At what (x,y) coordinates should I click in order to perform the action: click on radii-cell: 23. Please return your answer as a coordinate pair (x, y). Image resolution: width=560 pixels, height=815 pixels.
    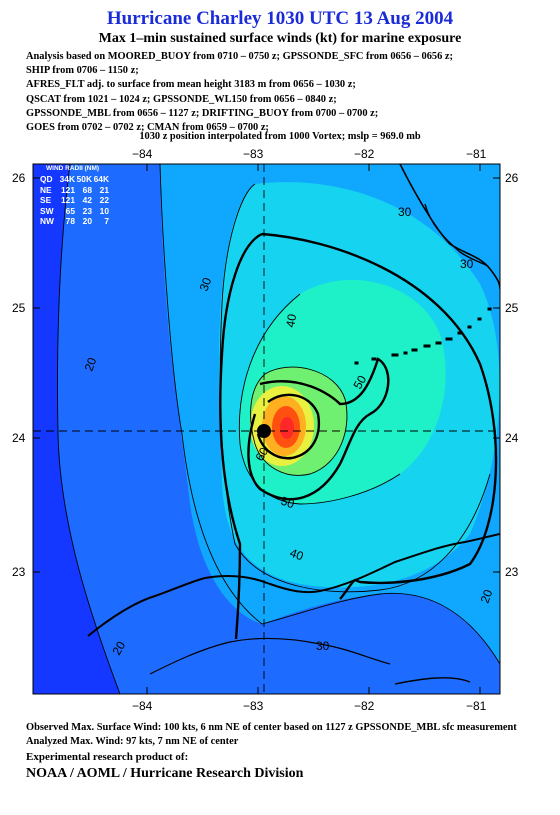
    Looking at the image, I should click on (87, 210).